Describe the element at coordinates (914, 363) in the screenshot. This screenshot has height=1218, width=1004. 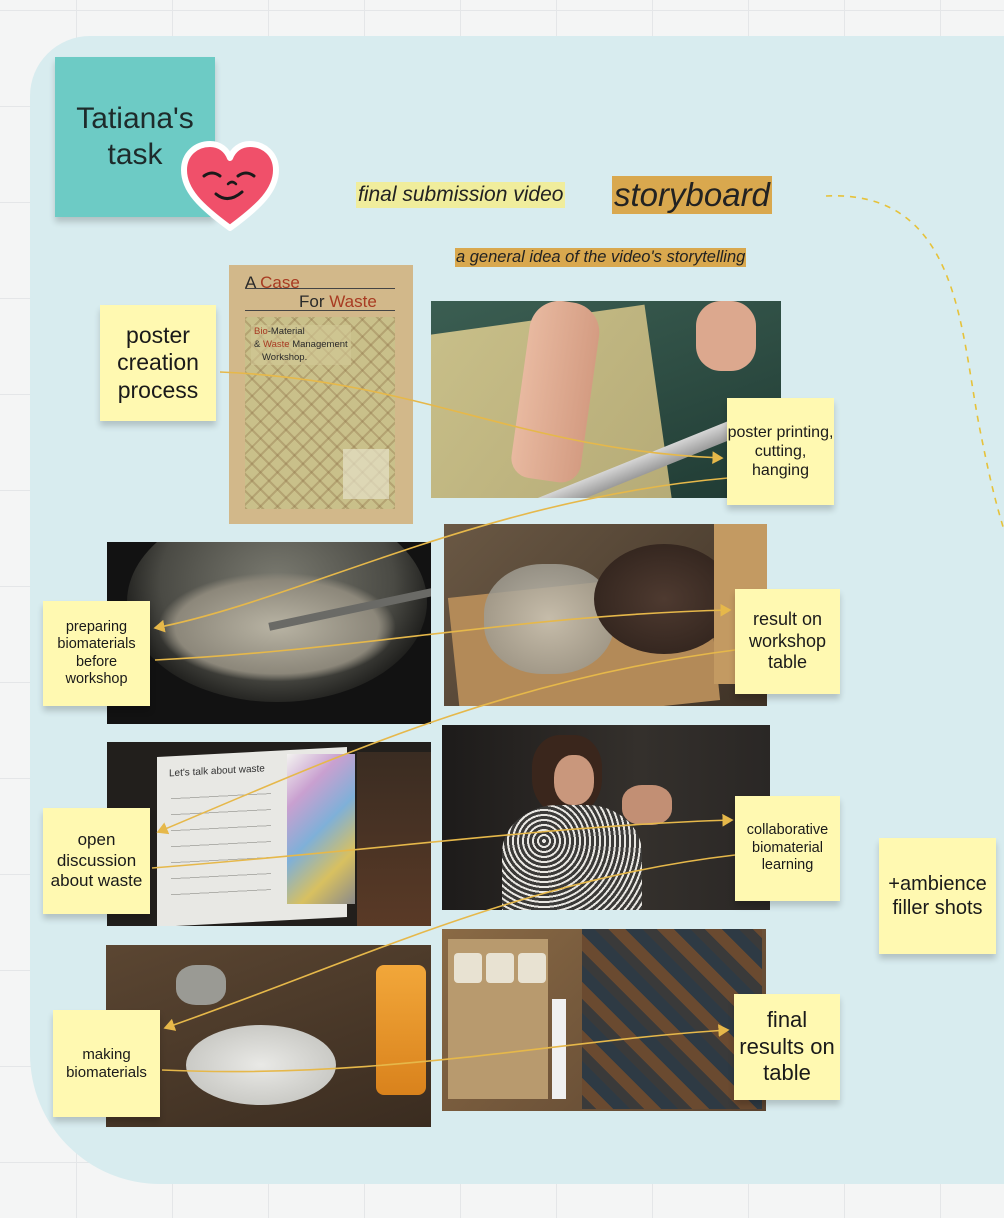
I see `dashed-connector` at that location.